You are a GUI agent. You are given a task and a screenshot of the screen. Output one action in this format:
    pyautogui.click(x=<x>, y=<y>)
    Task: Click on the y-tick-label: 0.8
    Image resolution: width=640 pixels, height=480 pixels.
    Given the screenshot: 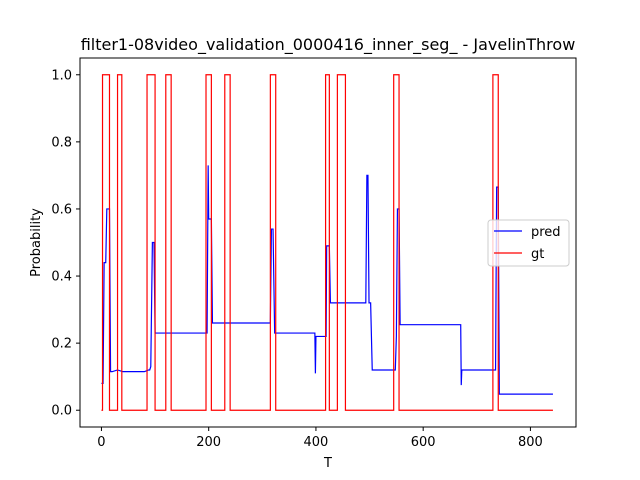 What is the action you would take?
    pyautogui.click(x=61, y=142)
    